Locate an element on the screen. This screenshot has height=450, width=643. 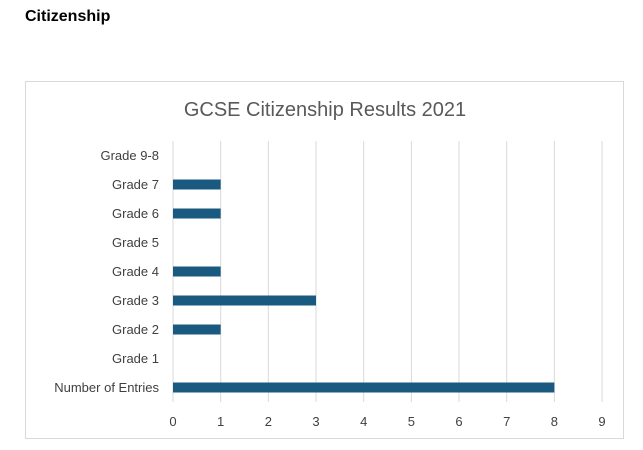
category-label: Grade 2 is located at coordinates (135, 329).